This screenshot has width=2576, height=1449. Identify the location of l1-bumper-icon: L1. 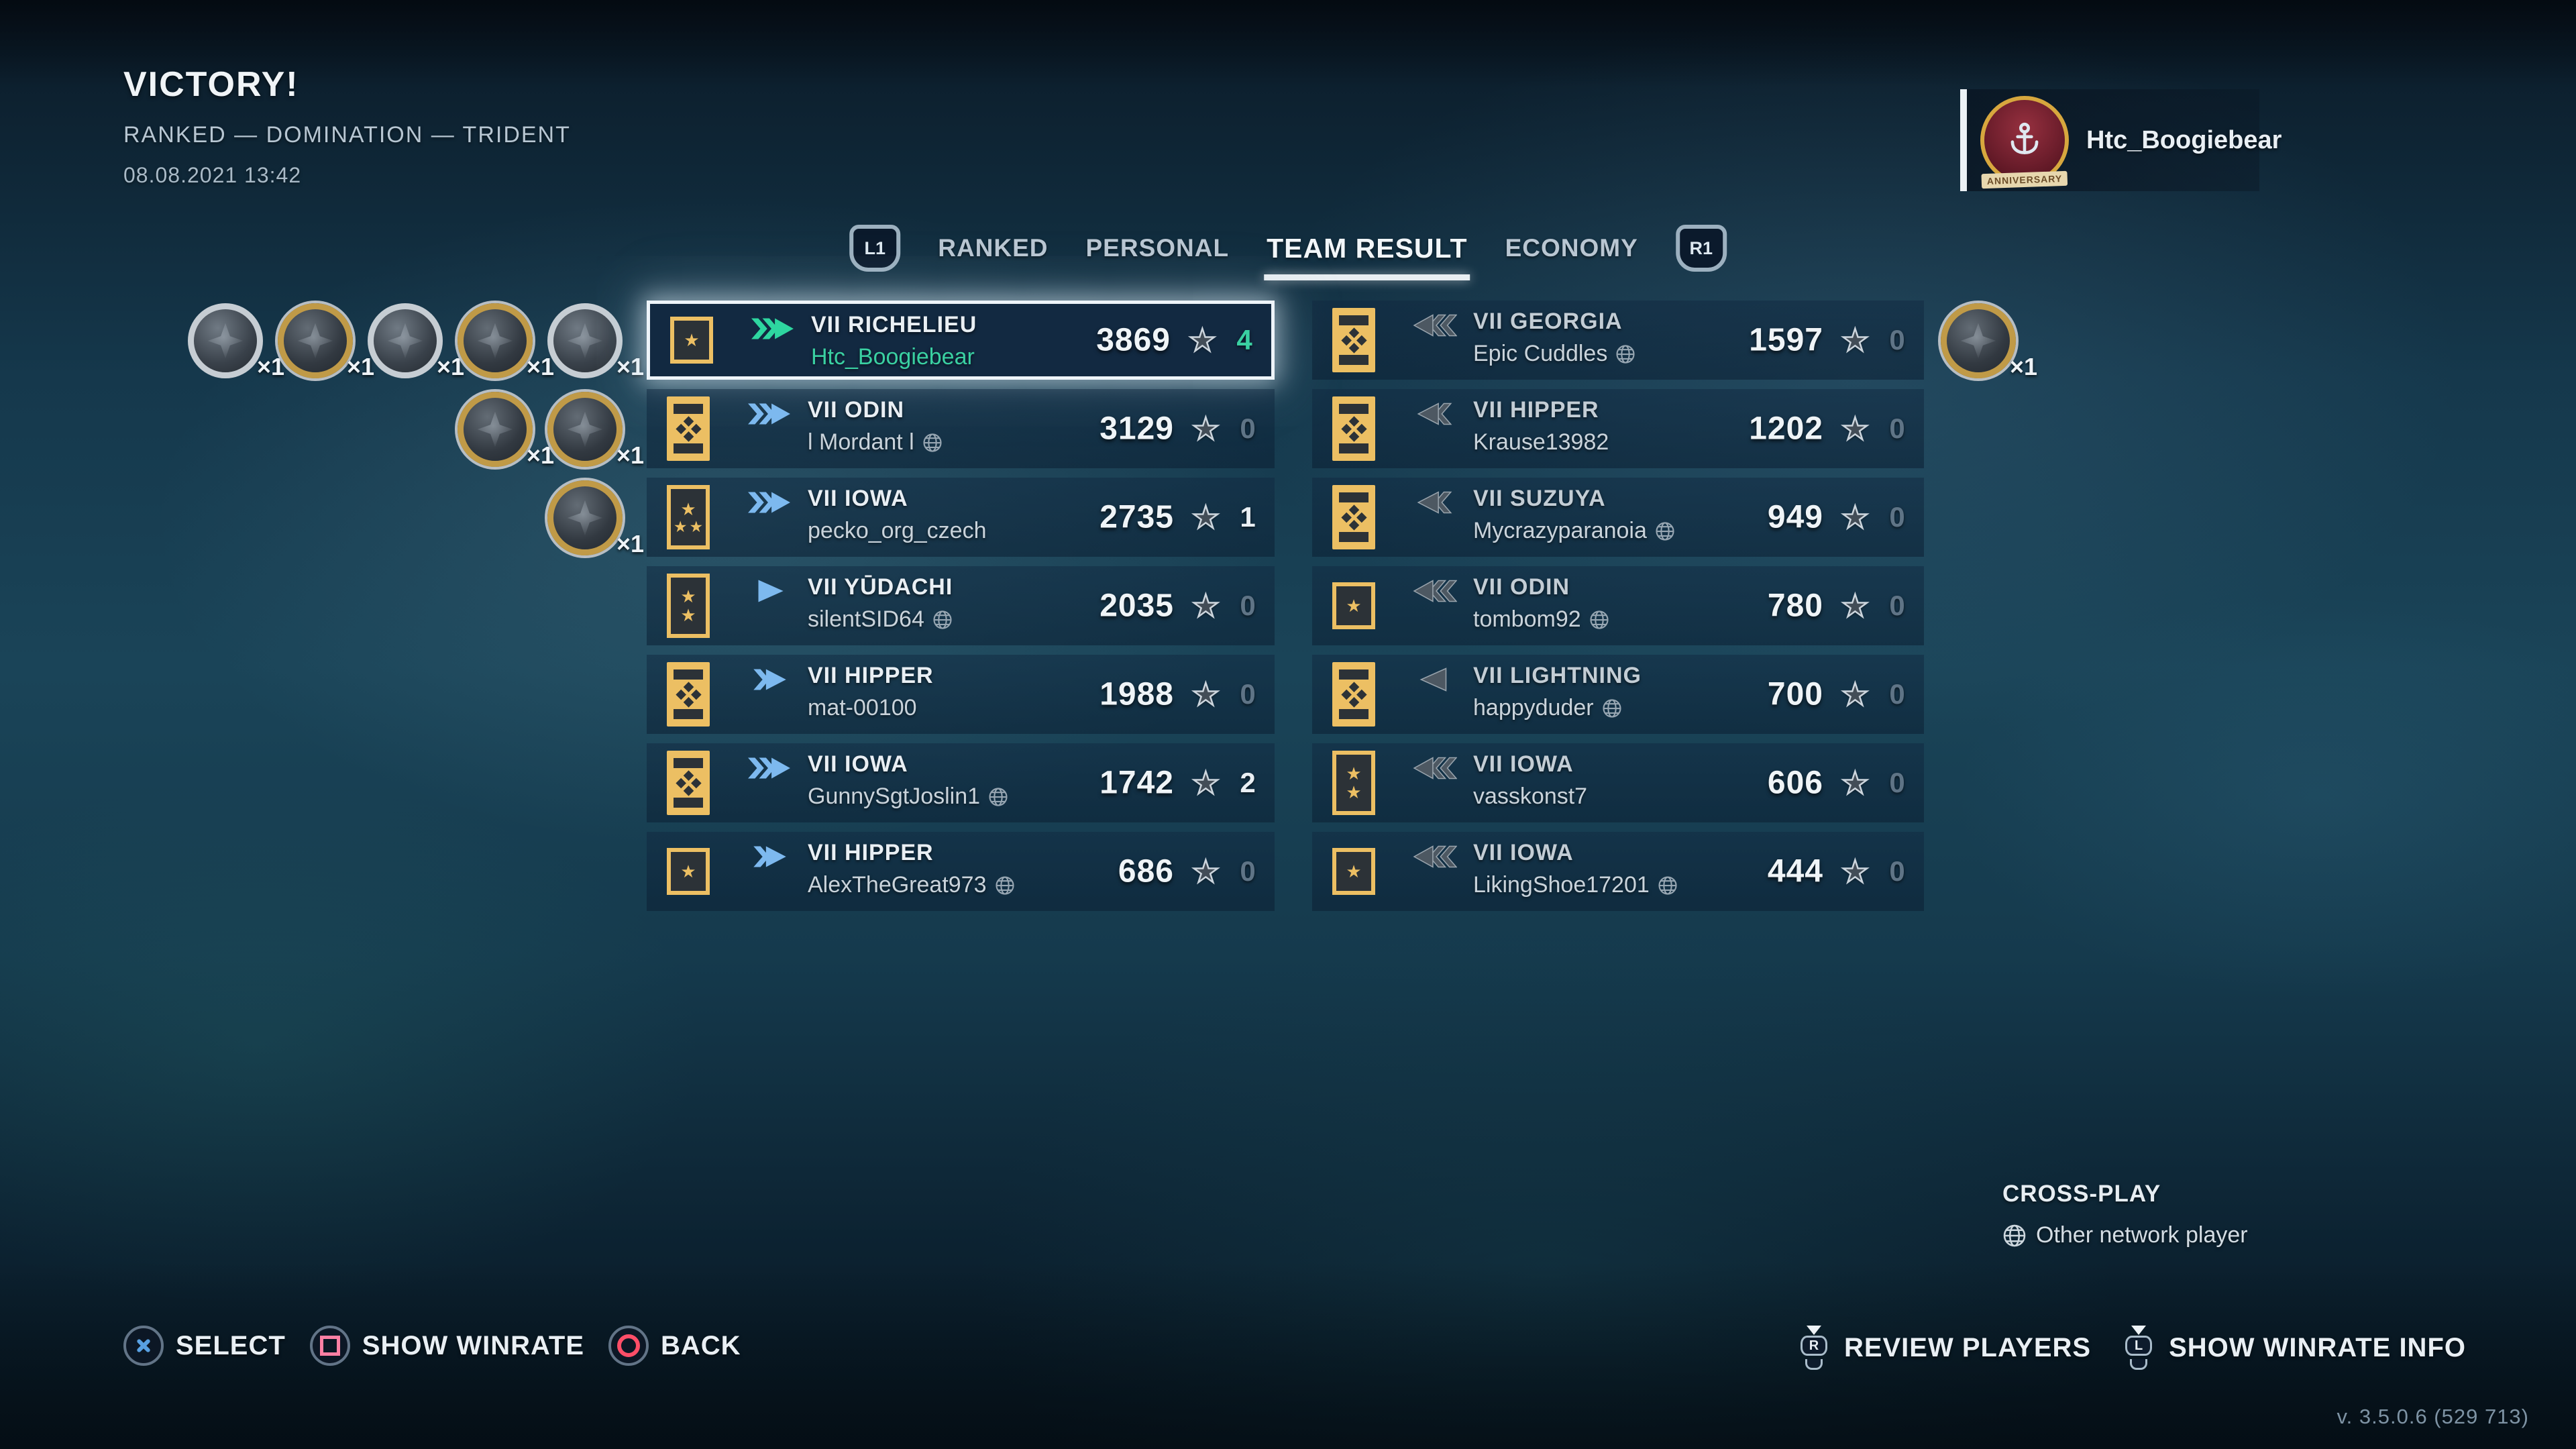
(875, 248).